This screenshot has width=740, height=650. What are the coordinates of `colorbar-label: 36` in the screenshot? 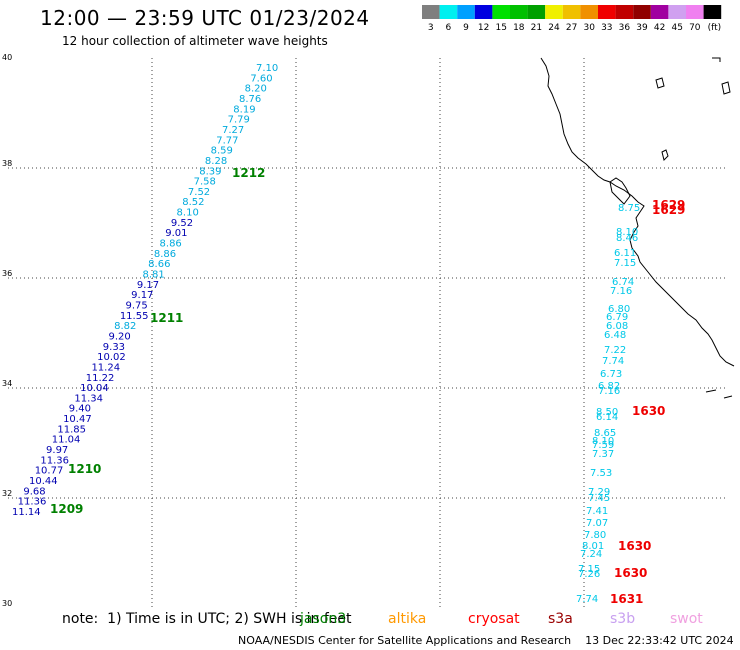 It's located at (625, 28).